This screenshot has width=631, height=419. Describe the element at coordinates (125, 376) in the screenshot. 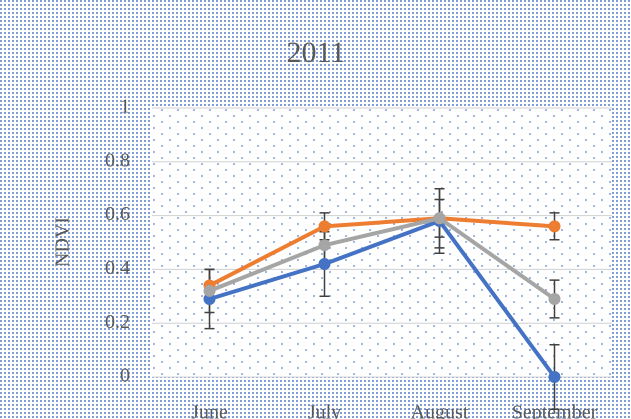

I see `y-tick-label: 0` at that location.